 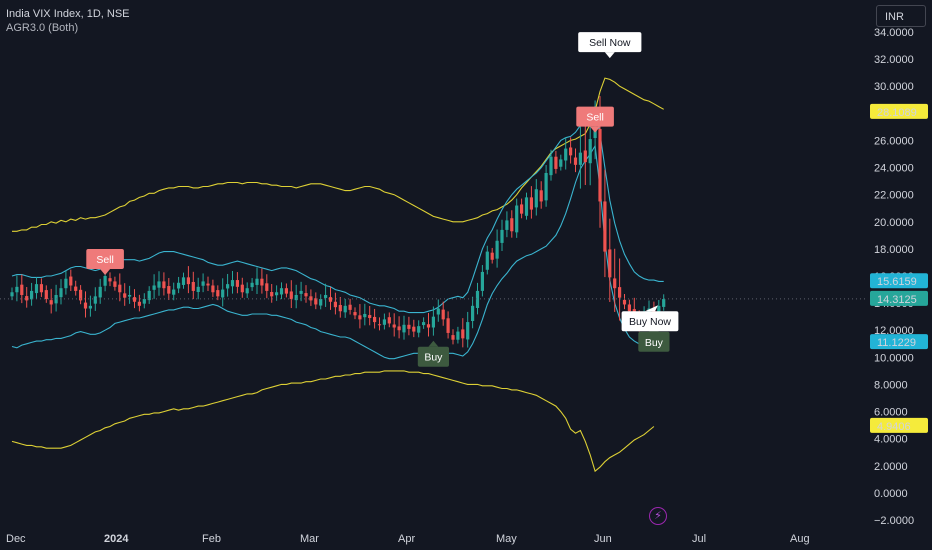 I want to click on signal-text: Buy, so click(x=654, y=343).